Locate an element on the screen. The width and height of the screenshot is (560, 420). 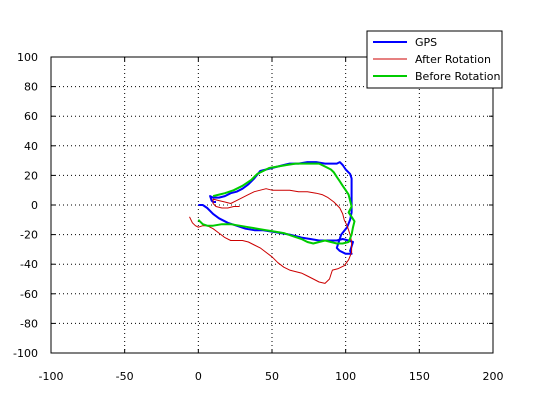
x-tick-label: 50 is located at coordinates (272, 376).